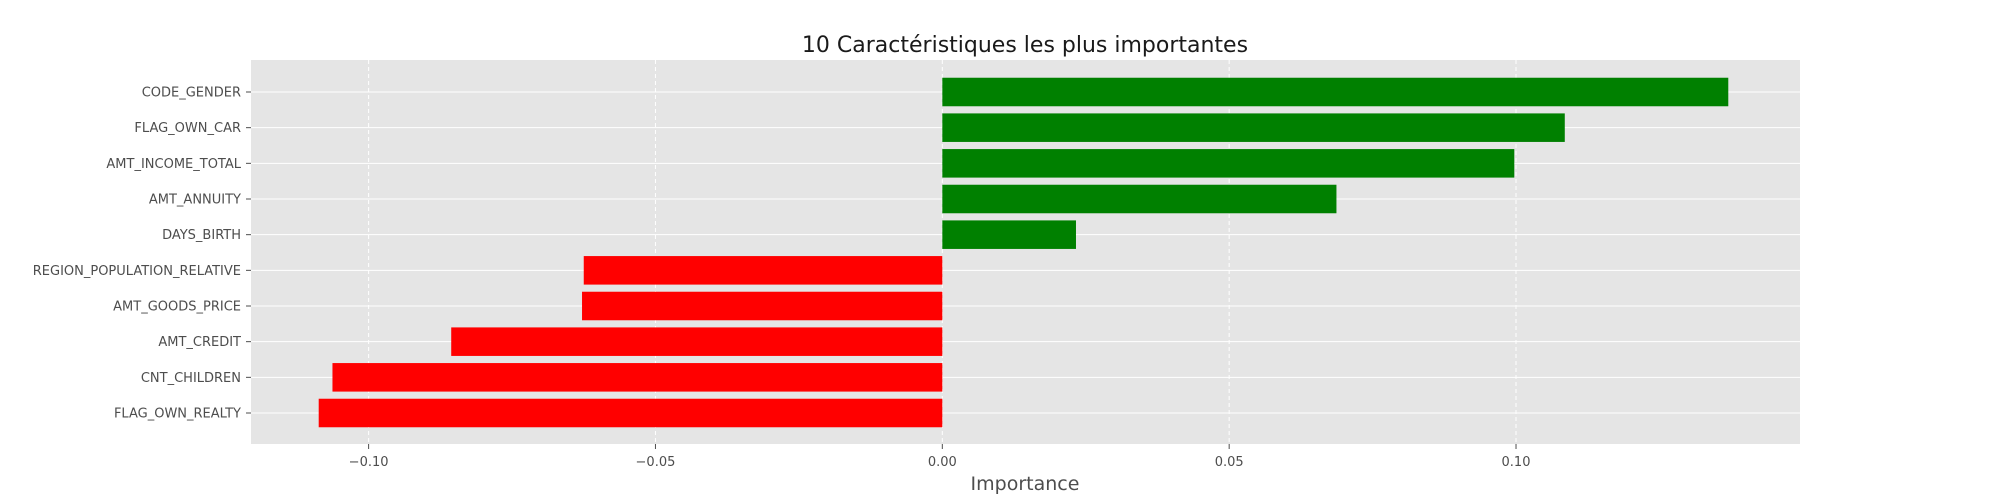 This screenshot has height=504, width=2000. Describe the element at coordinates (191, 378) in the screenshot. I see `y-tick-label: CNT_CHILDREN` at that location.